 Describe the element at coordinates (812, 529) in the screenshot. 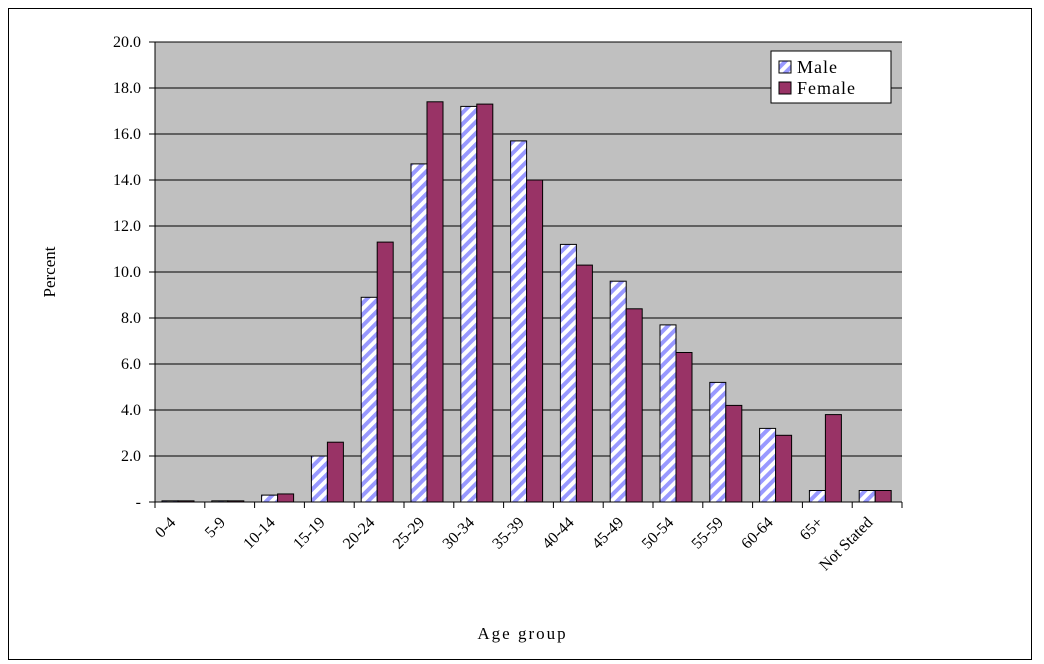

I see `x-tick-label: 65+` at that location.